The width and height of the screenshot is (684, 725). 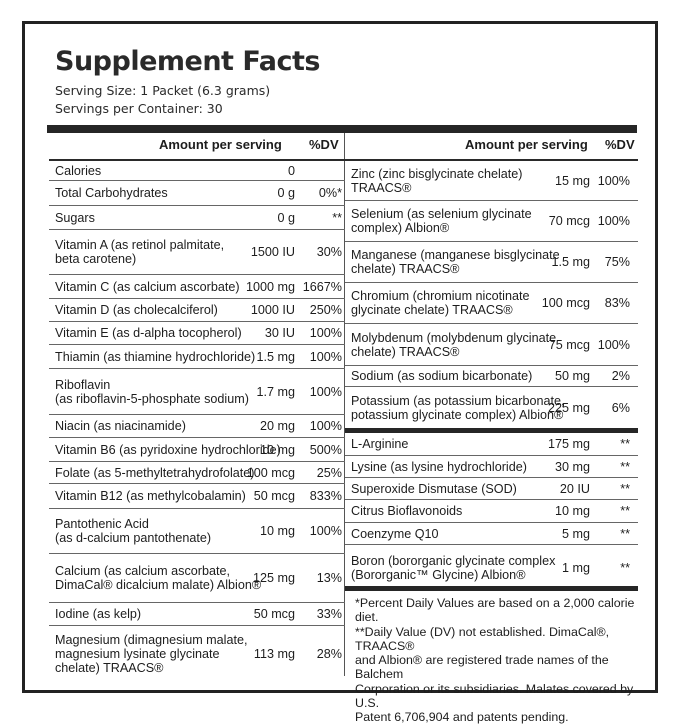 What do you see at coordinates (329, 472) in the screenshot?
I see `nutrient-daily-value: 25%` at bounding box center [329, 472].